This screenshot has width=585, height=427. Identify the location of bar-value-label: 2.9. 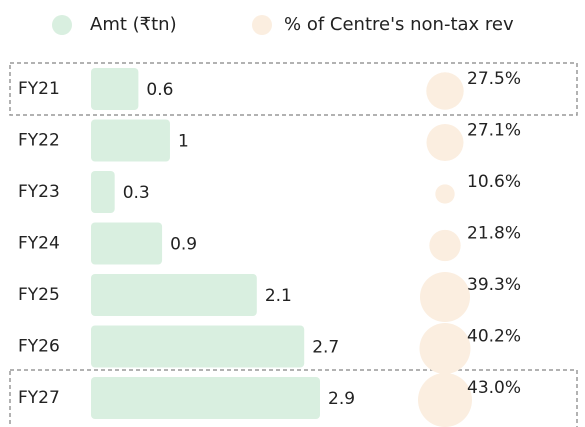
(341, 399).